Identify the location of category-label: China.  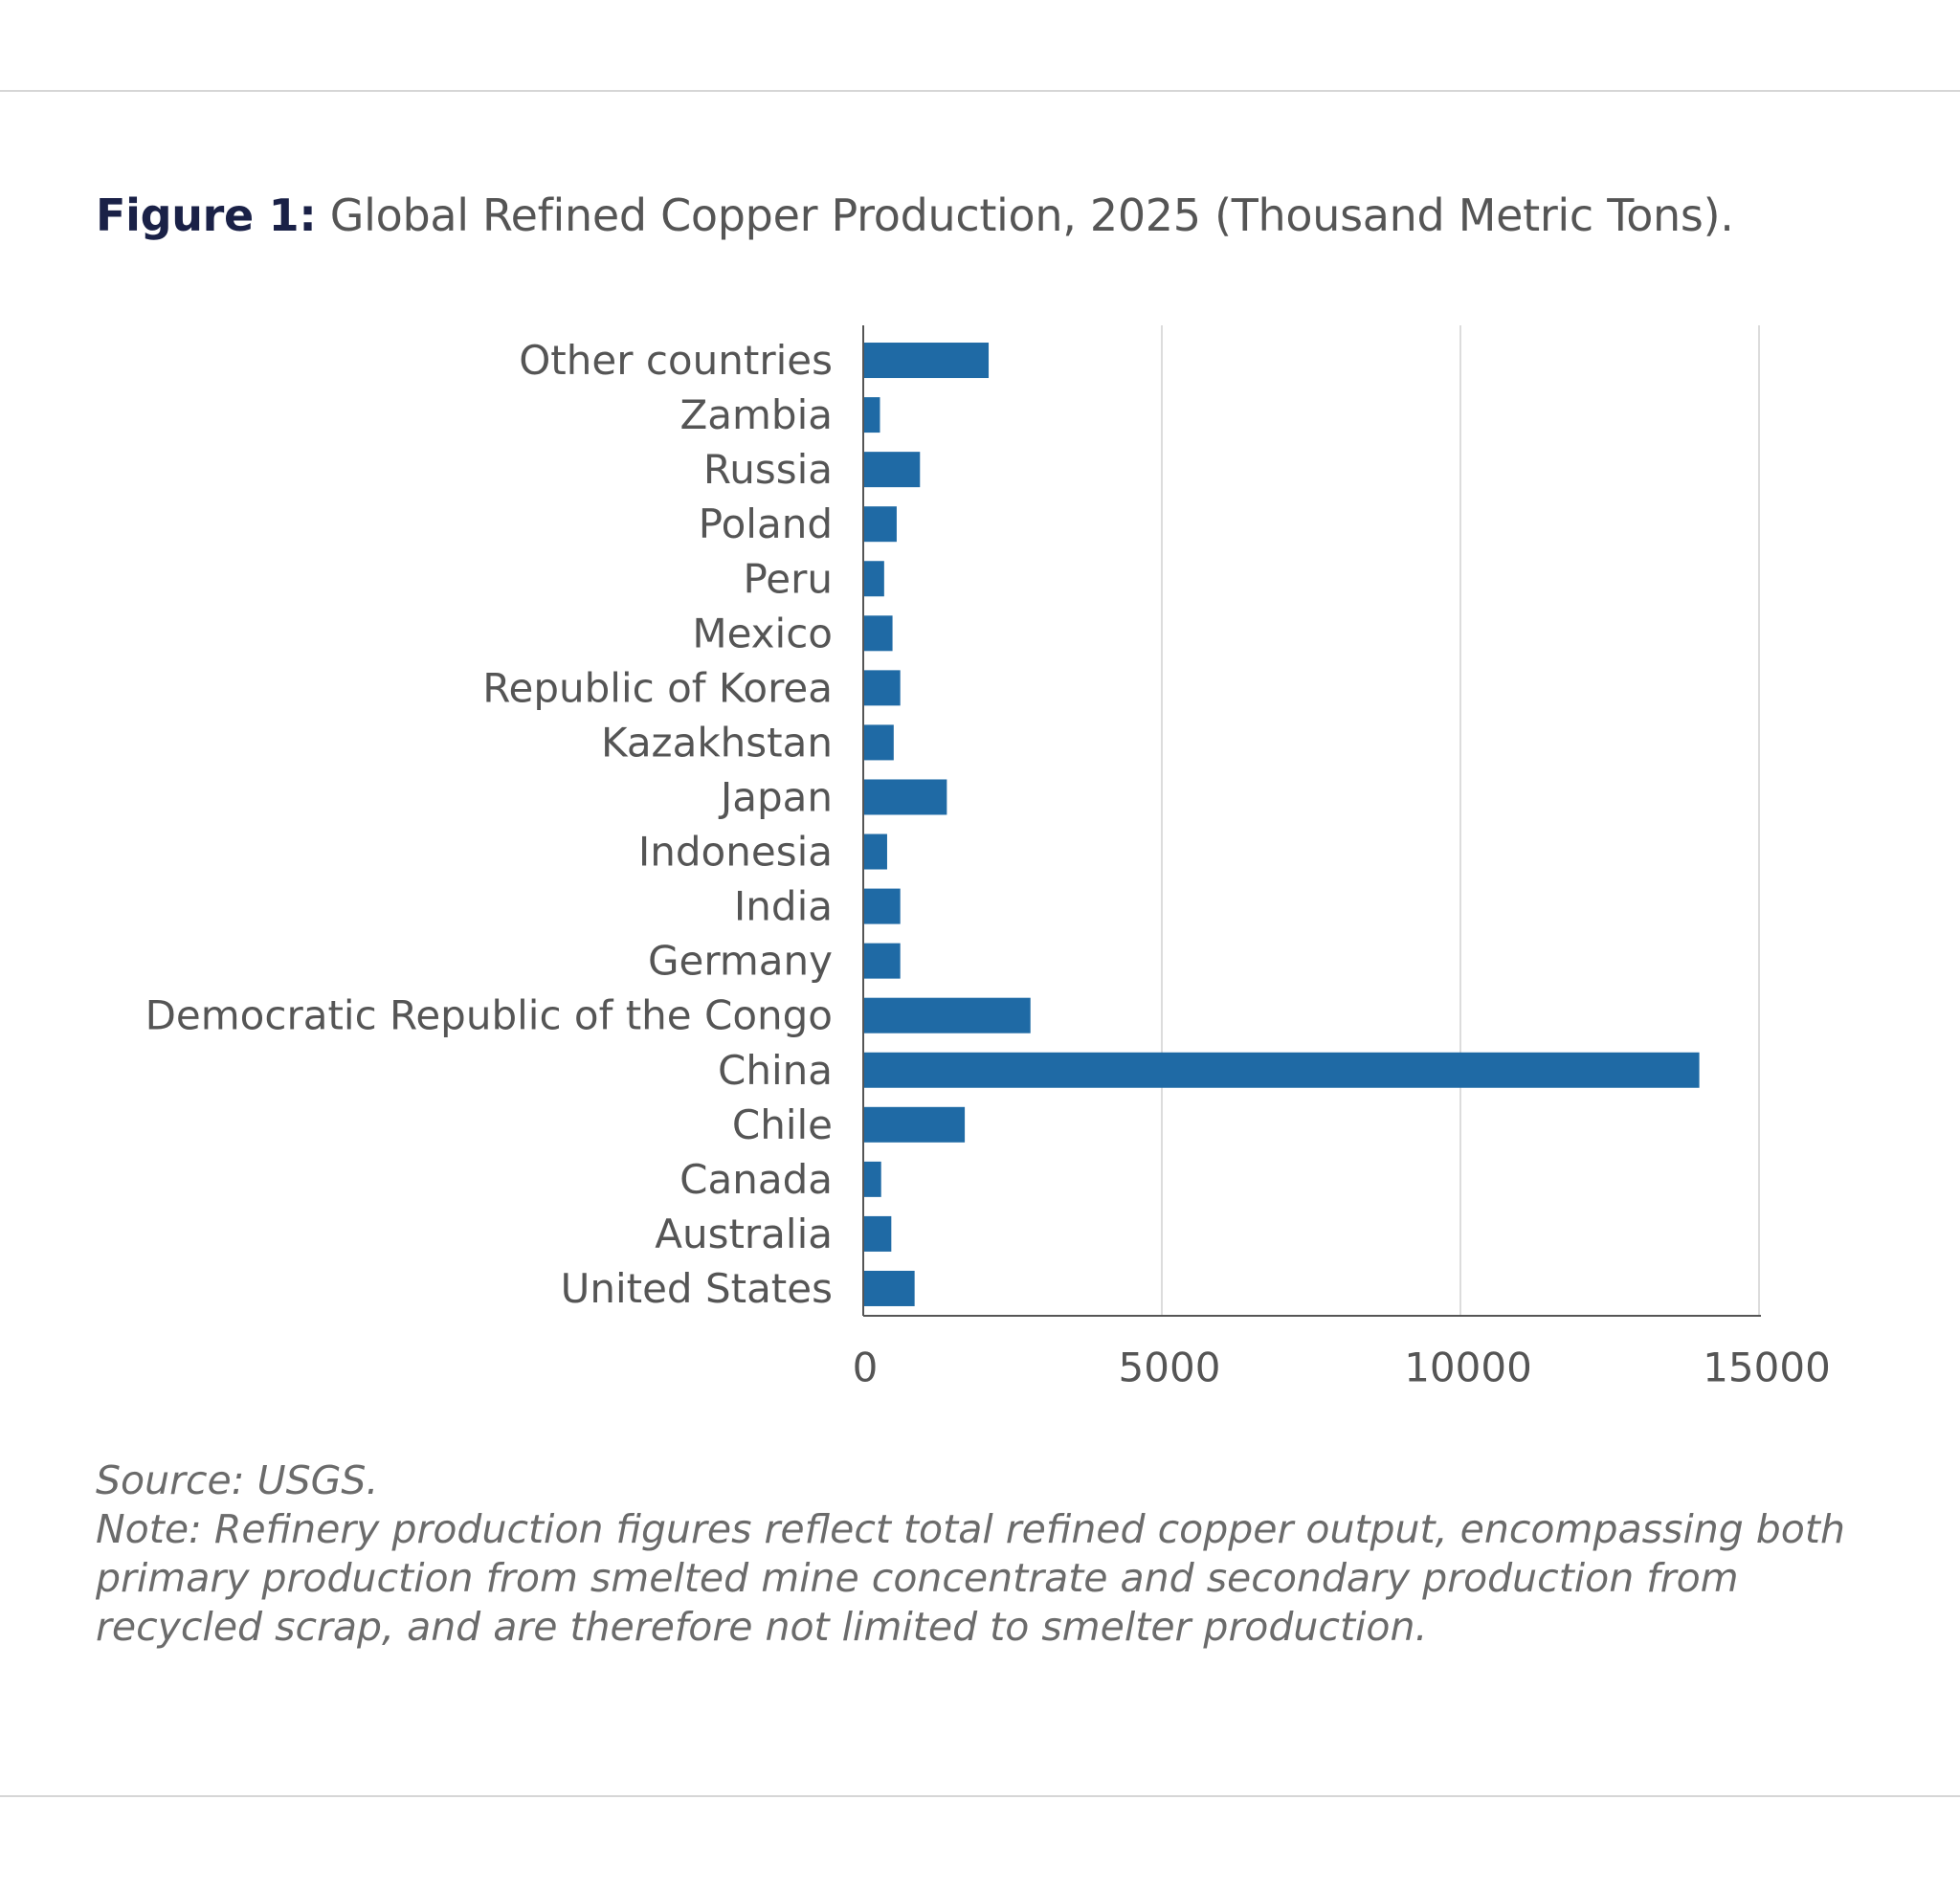
(776, 1070).